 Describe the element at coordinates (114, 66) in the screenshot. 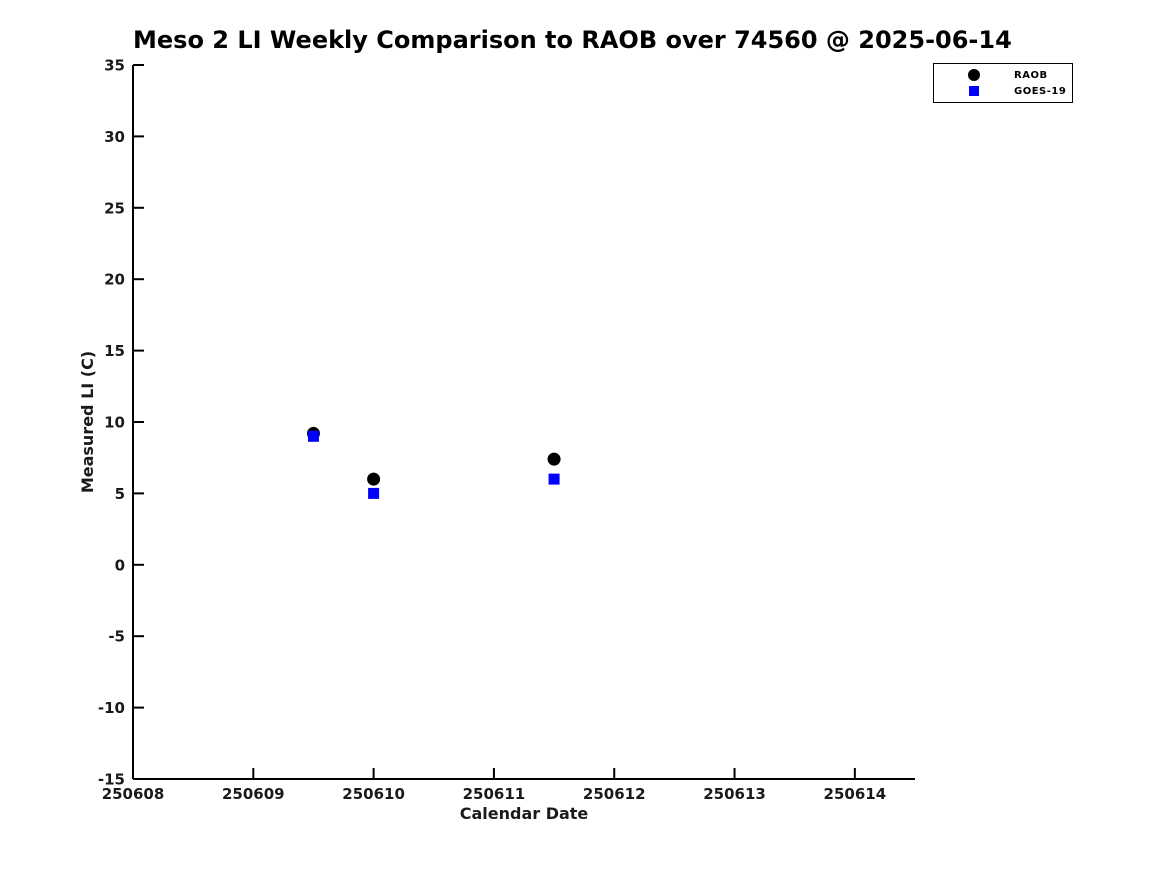

I see `y-tick-label: 35` at that location.